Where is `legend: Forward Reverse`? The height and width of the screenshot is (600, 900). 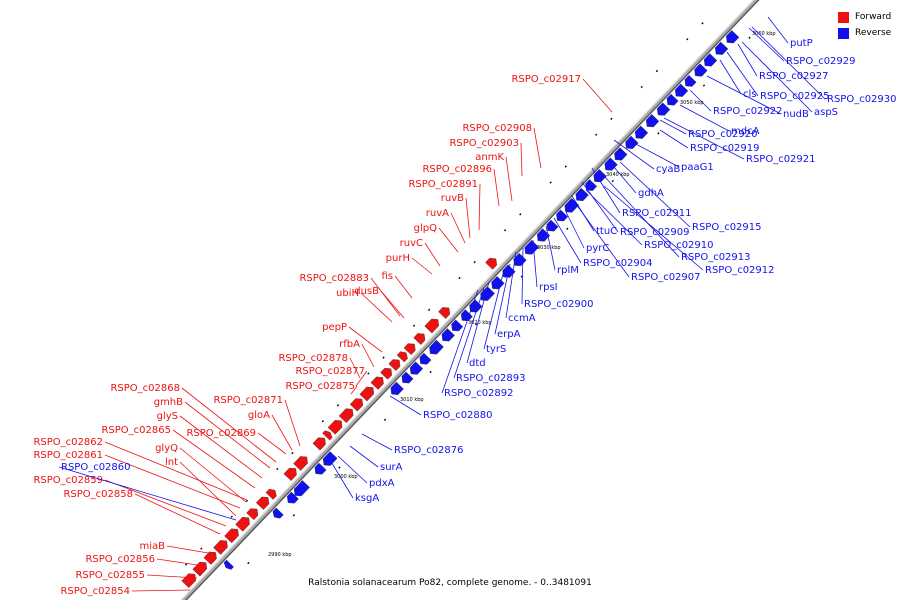 legend: Forward Reverse is located at coordinates (864, 25).